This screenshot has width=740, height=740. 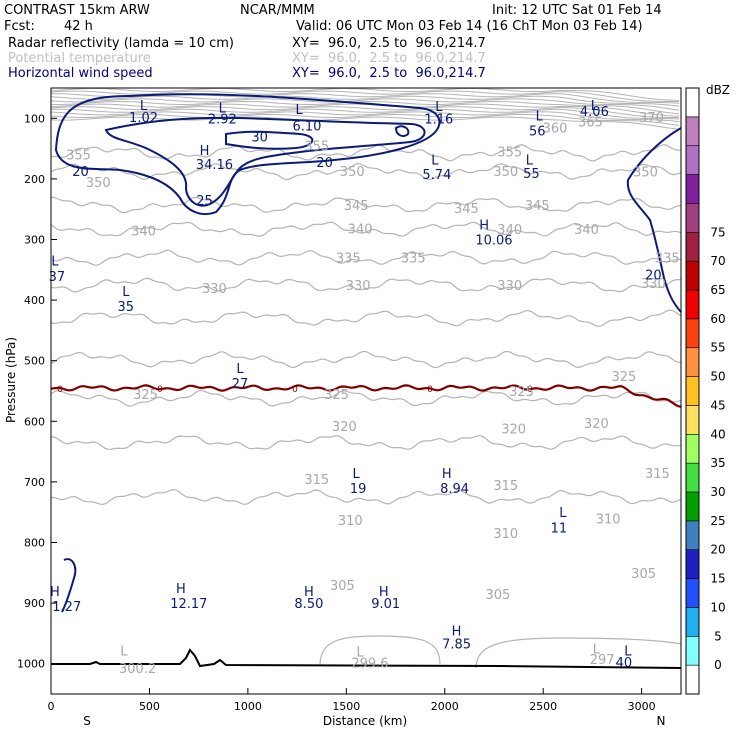 I want to click on wind-label: 40, so click(x=624, y=663).